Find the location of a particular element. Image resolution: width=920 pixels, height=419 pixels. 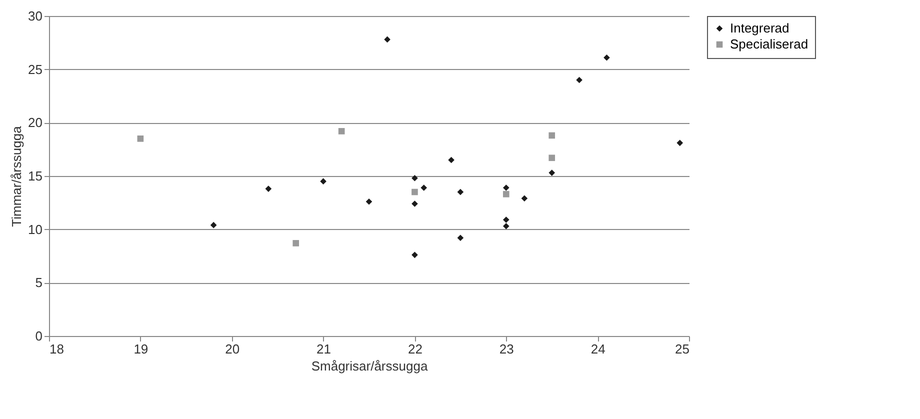

y-tick-label: 15 is located at coordinates (35, 176).